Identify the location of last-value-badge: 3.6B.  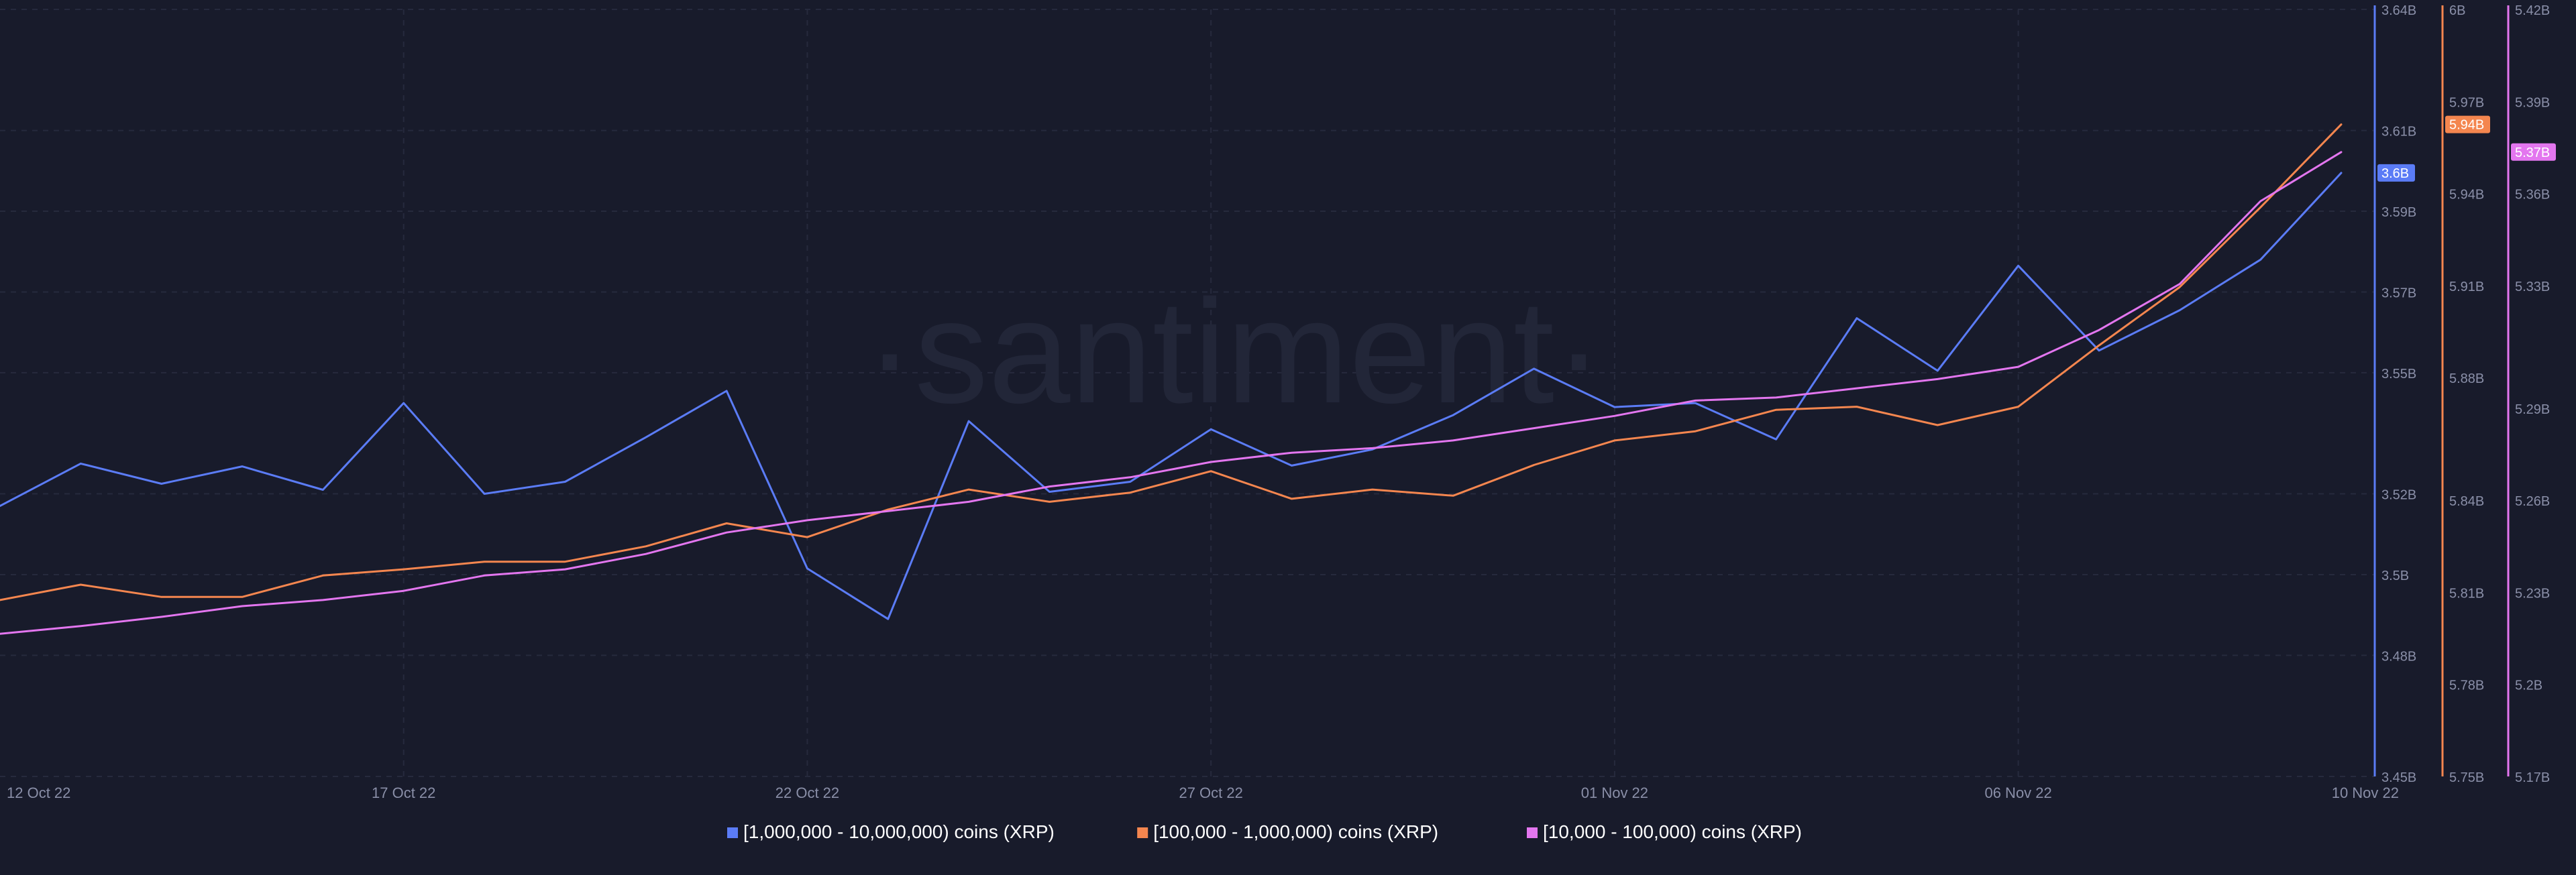
(2395, 173).